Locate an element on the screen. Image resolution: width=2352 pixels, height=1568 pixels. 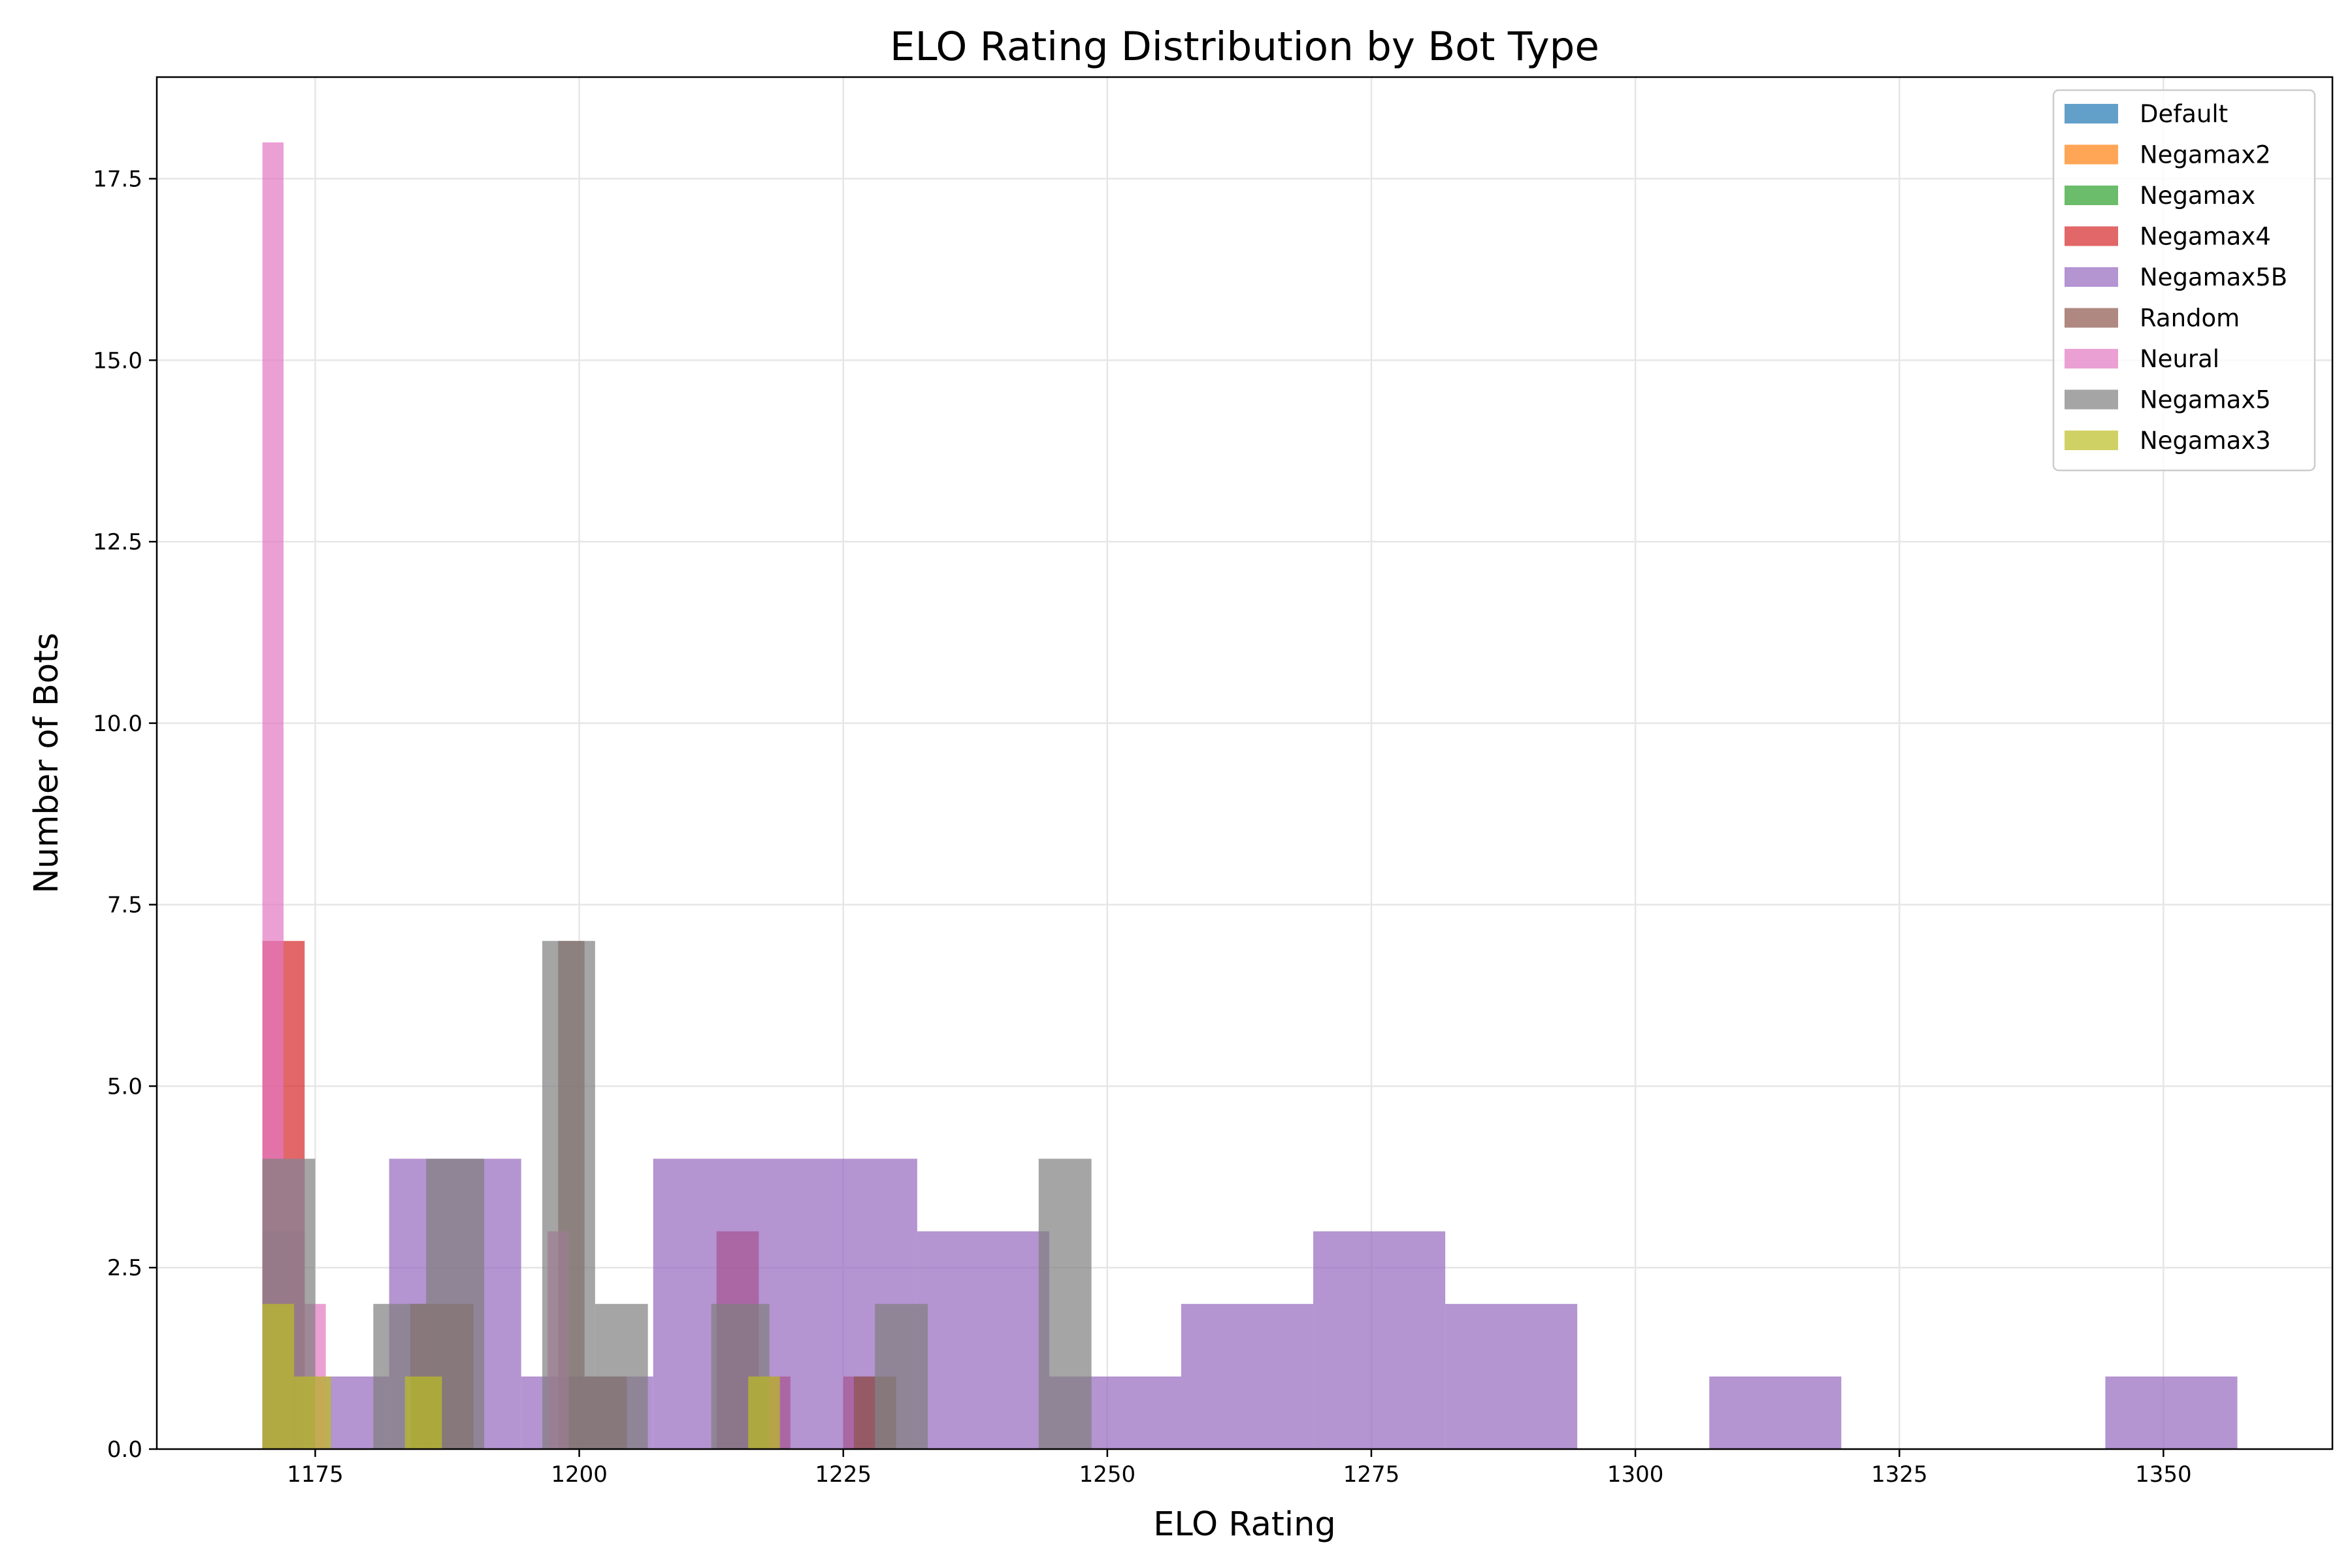
legend-swatch-default is located at coordinates (2091, 113).